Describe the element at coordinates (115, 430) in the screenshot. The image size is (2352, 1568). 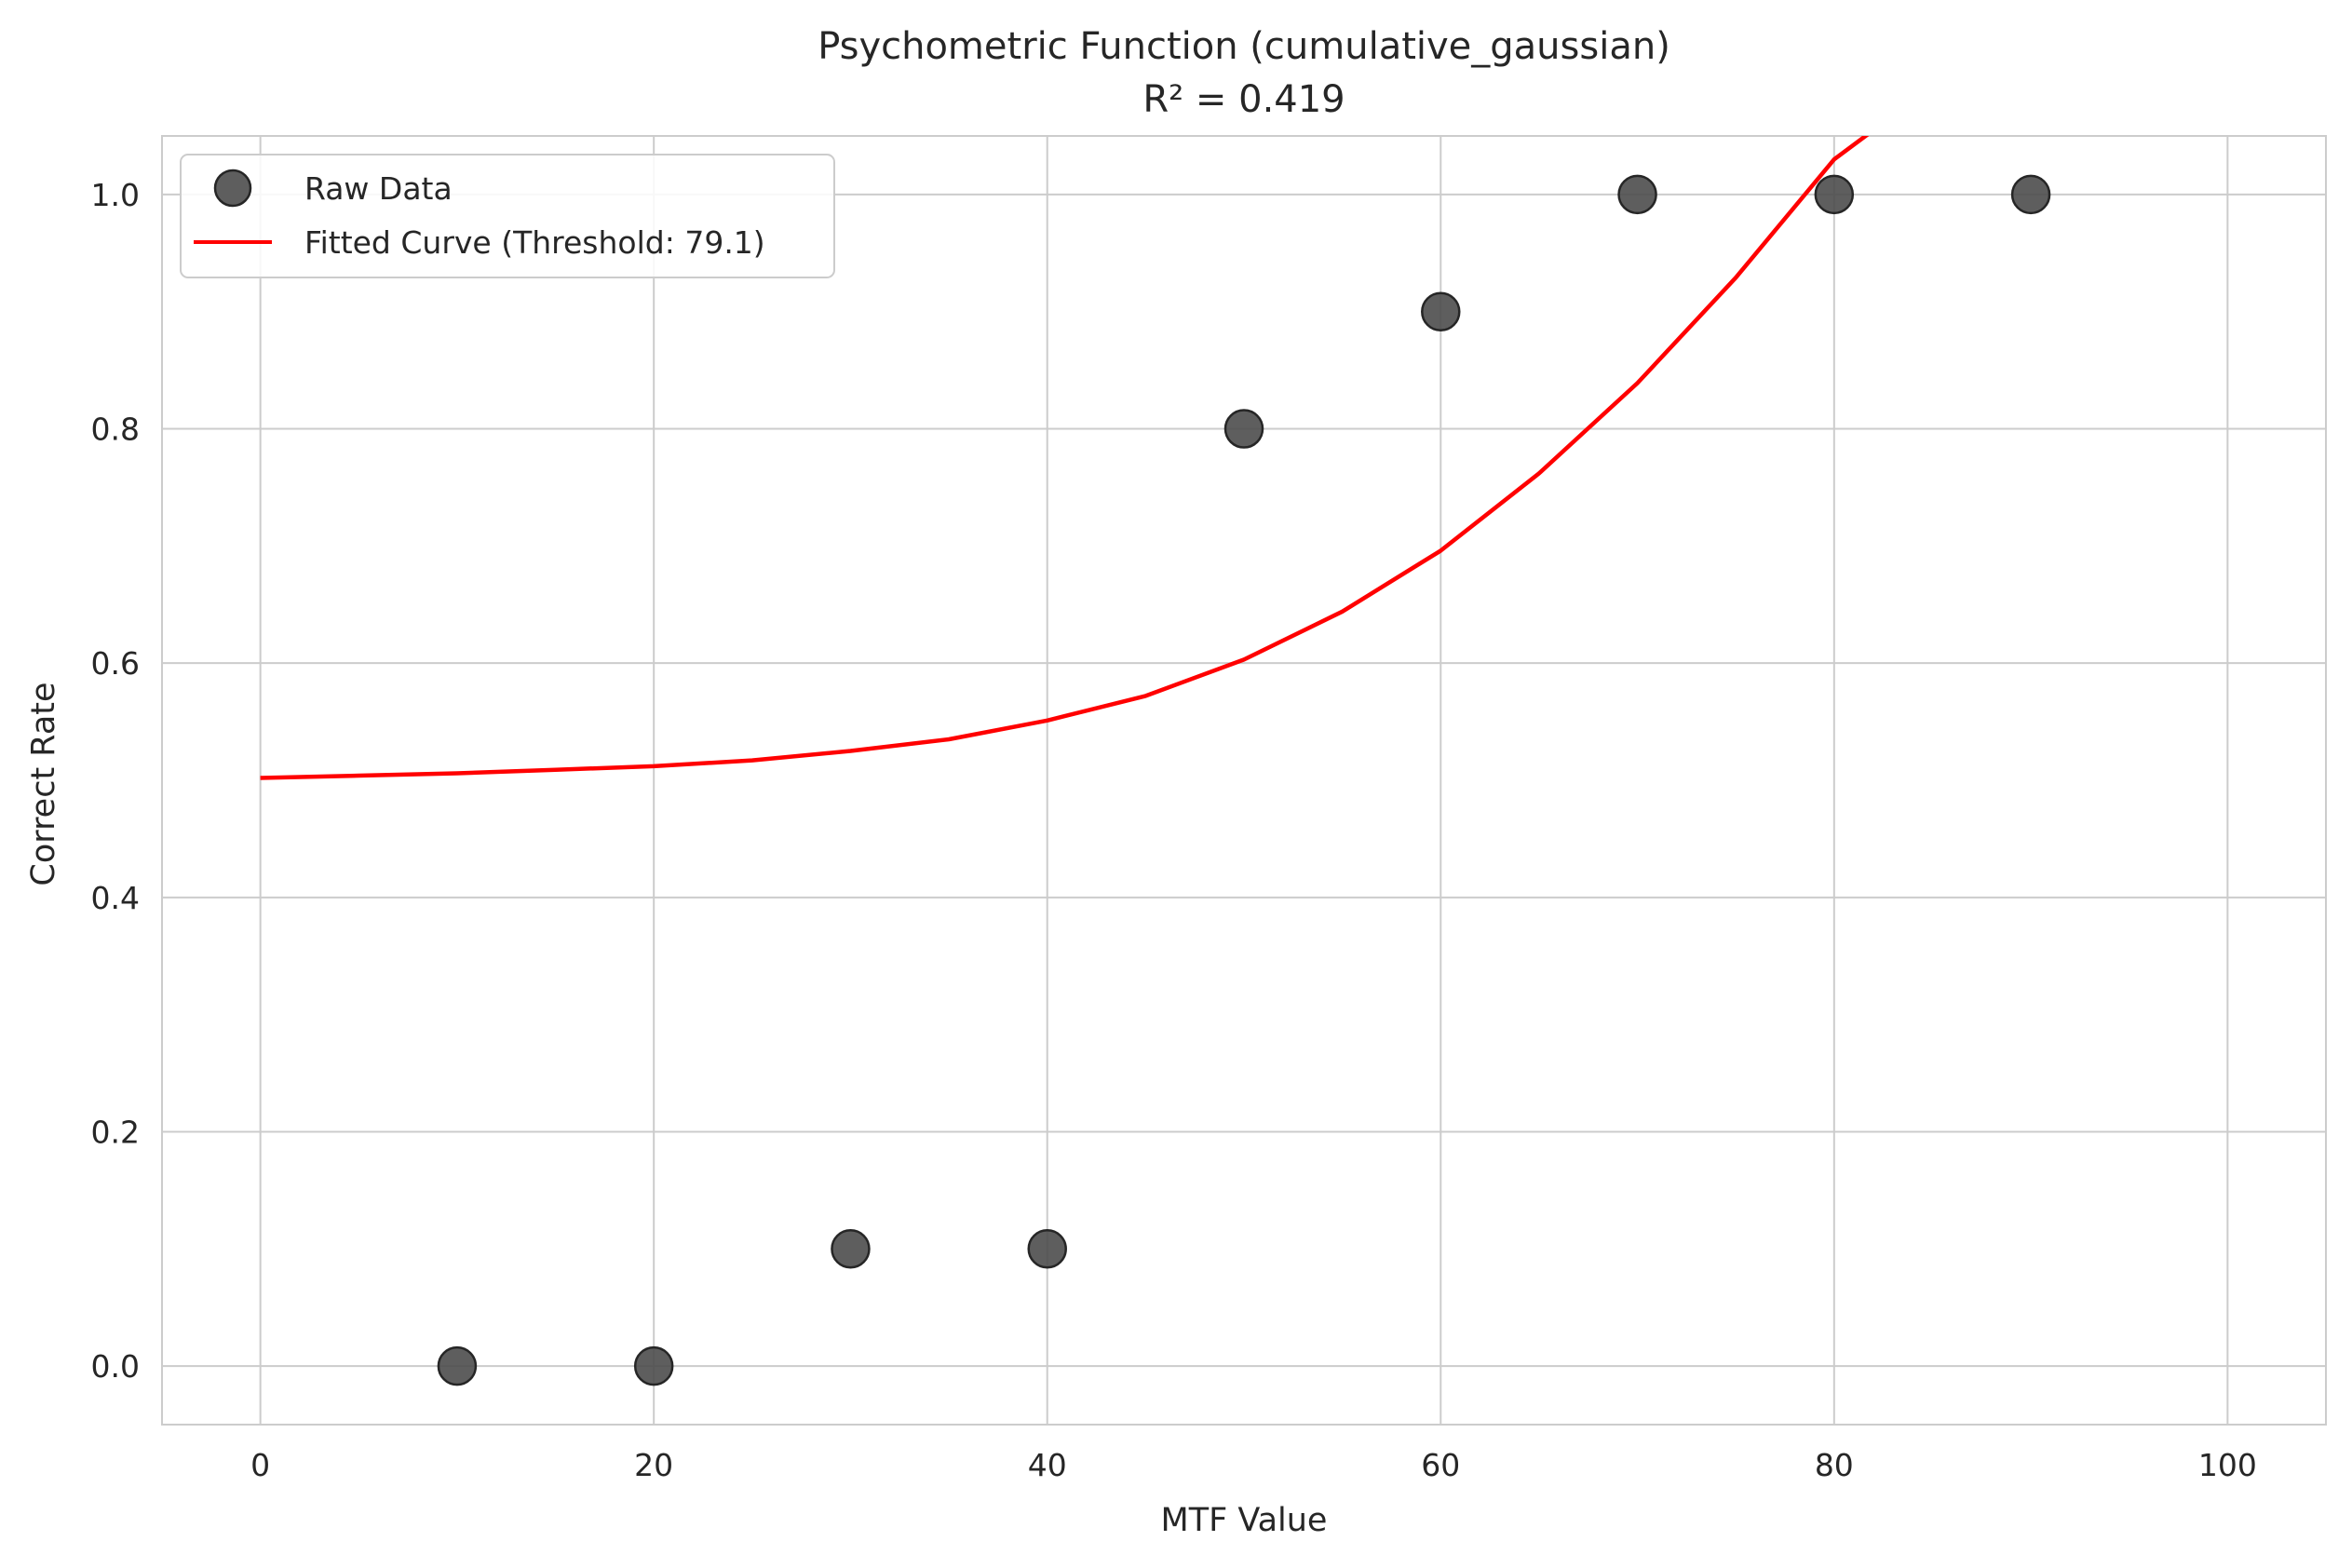
I see `y-tick-label: 0.8` at that location.